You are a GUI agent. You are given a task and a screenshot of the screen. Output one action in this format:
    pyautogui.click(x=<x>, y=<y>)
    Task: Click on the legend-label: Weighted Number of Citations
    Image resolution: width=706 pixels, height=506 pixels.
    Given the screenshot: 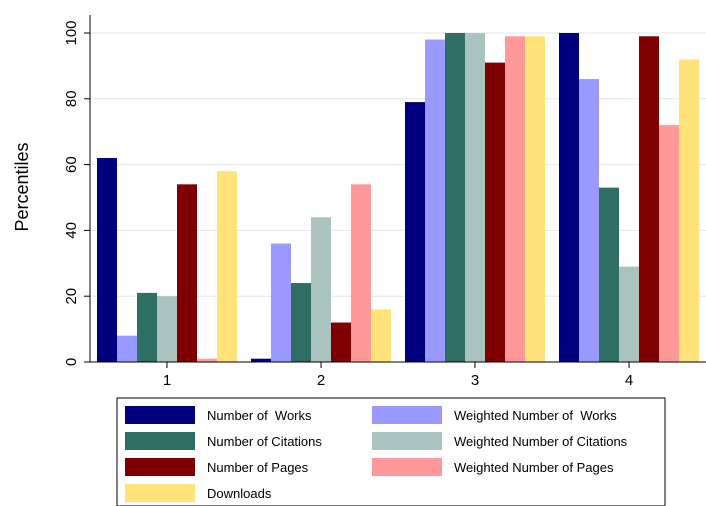 What is the action you would take?
    pyautogui.click(x=541, y=441)
    